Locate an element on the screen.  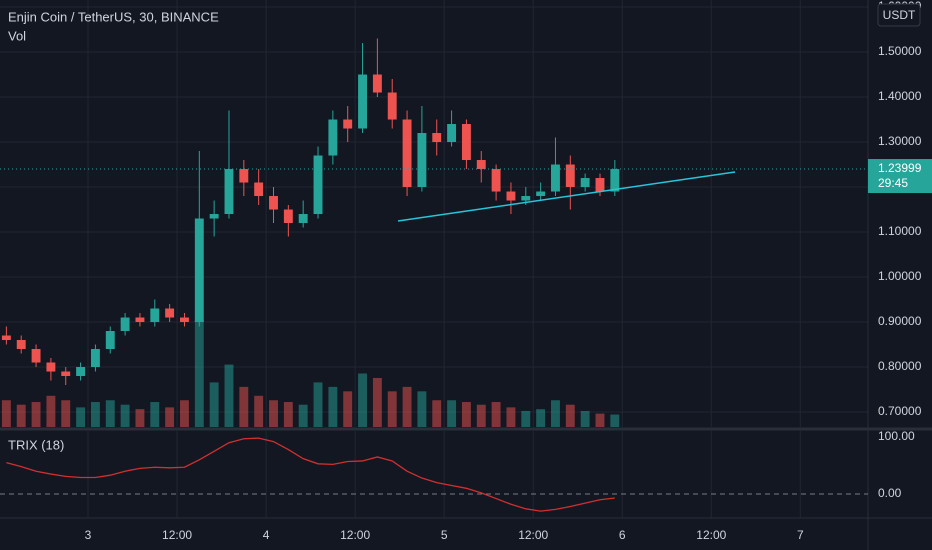
indicator-tick-label: 0.00 is located at coordinates (890, 493).